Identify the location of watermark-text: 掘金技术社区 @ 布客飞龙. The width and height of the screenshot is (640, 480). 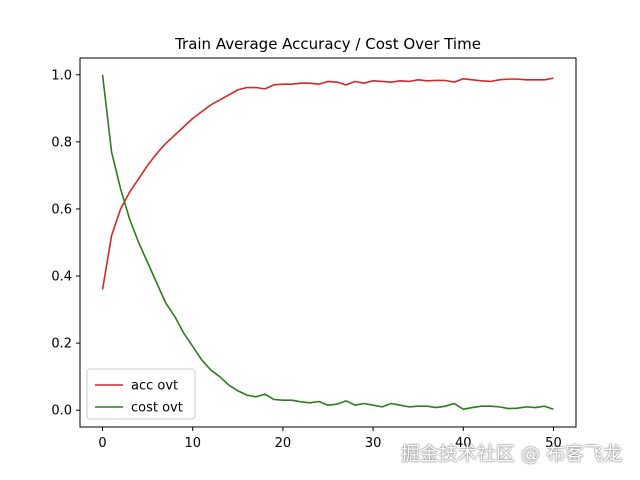
(511, 454).